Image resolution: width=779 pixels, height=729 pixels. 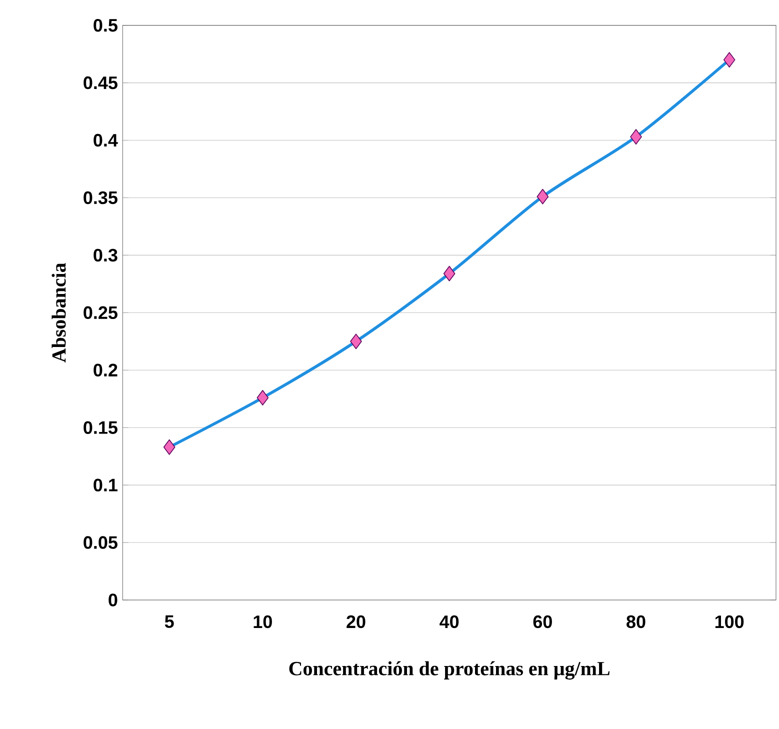 What do you see at coordinates (449, 621) in the screenshot?
I see `x-tick-label: 40` at bounding box center [449, 621].